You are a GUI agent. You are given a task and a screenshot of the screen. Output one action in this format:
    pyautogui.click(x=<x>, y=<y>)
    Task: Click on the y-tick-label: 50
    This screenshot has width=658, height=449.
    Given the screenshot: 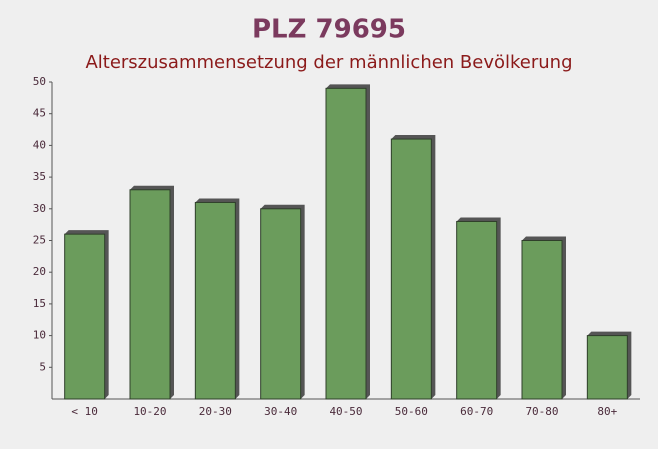 What is the action you would take?
    pyautogui.click(x=39, y=81)
    